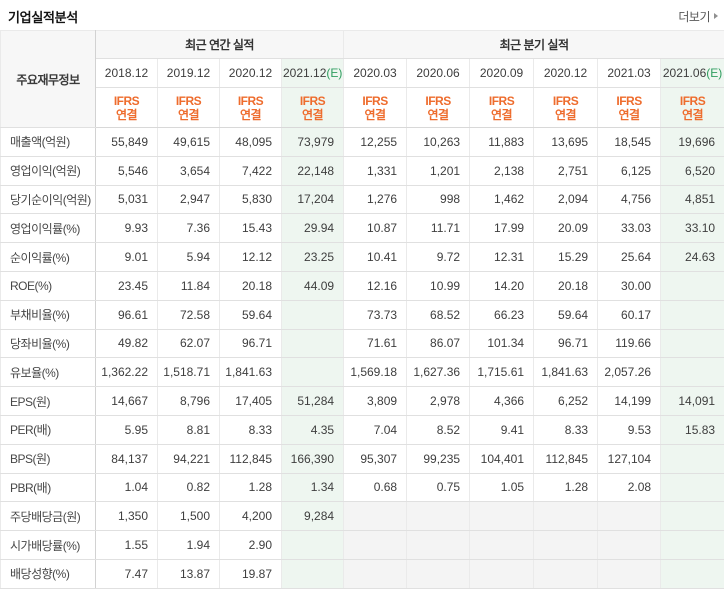 The image size is (724, 607). Describe the element at coordinates (362, 15) in the screenshot. I see `section-header: 기업실적분석 더보기` at that location.